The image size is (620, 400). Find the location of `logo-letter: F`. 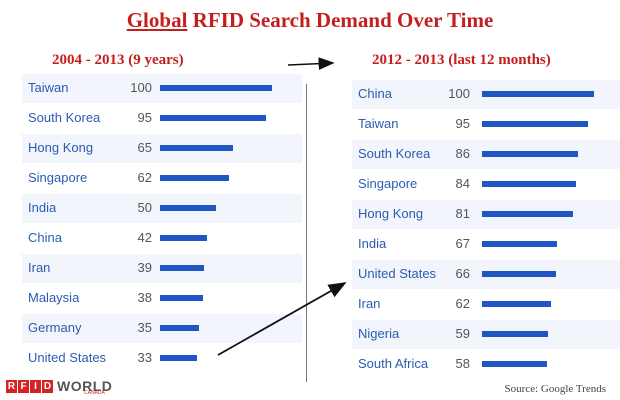

logo-letter: F is located at coordinates (23, 386).